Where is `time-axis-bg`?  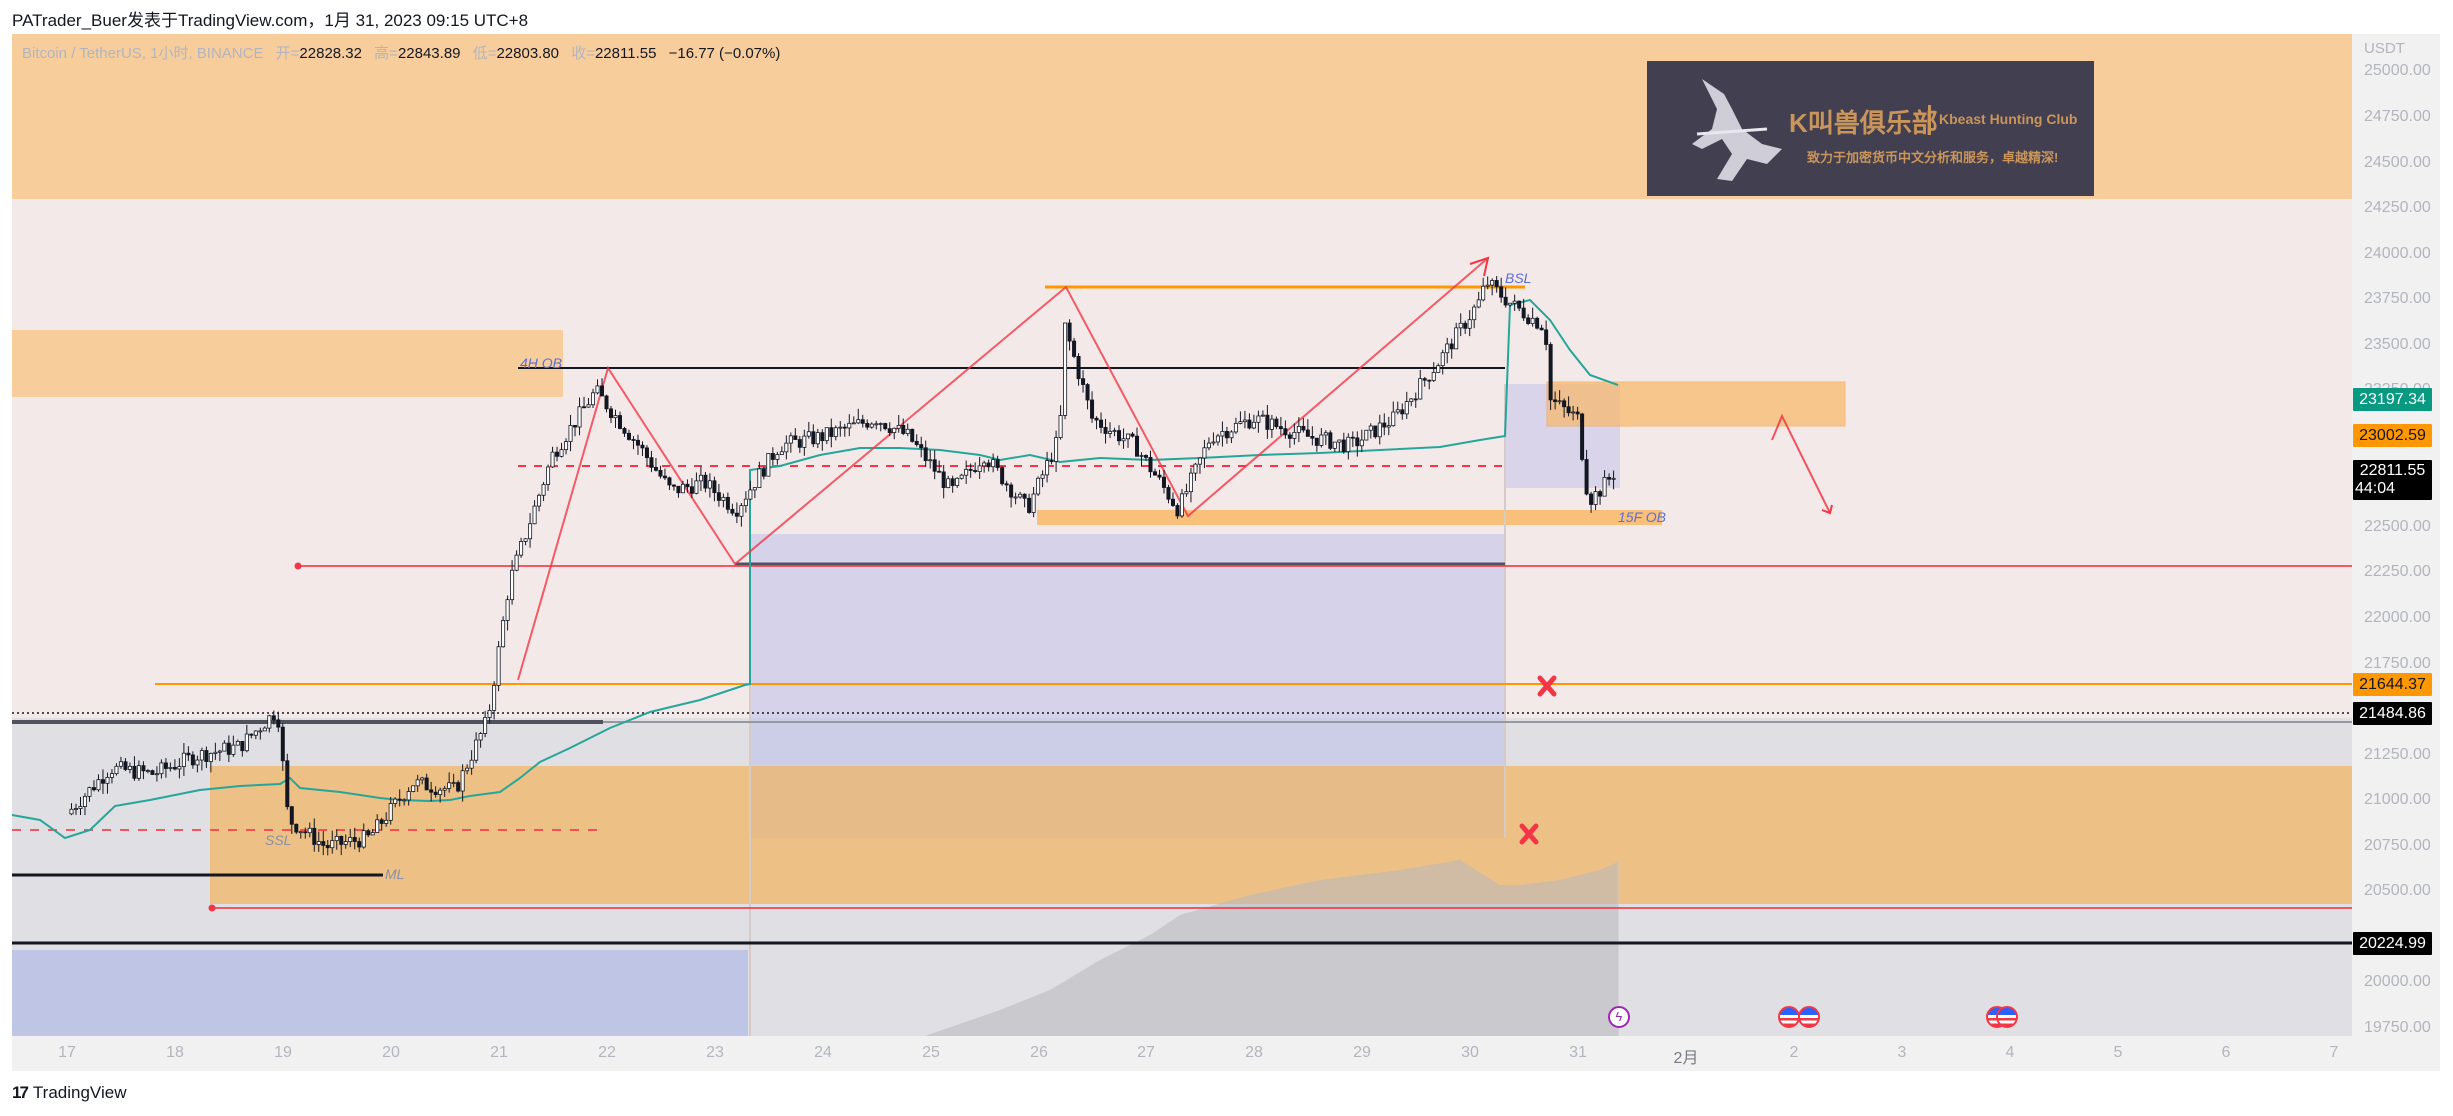
time-axis-bg is located at coordinates (1182, 1053).